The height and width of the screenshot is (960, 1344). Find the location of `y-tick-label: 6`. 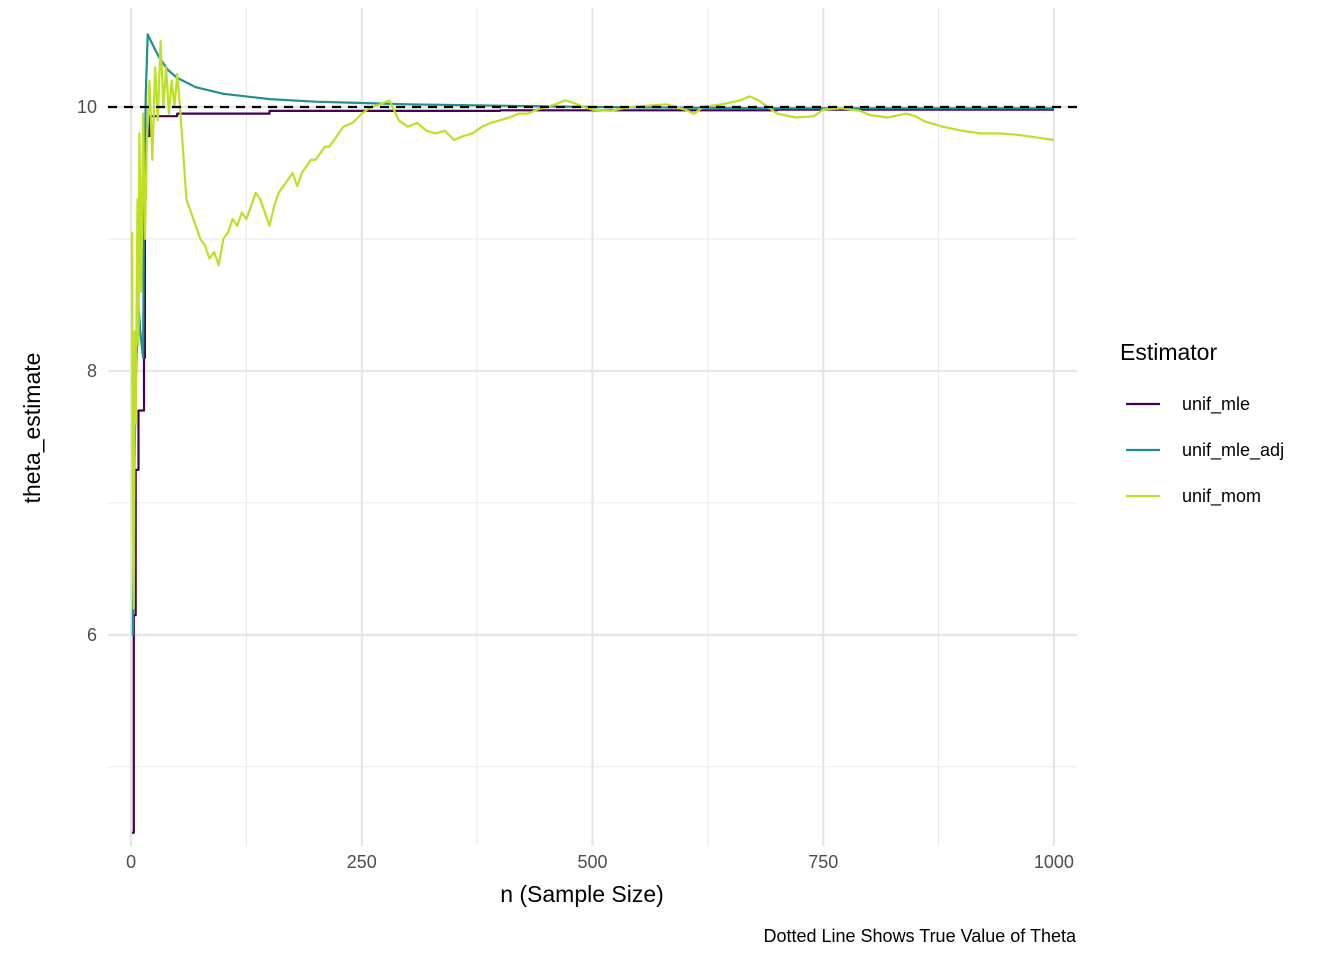

y-tick-label: 6 is located at coordinates (92, 635).